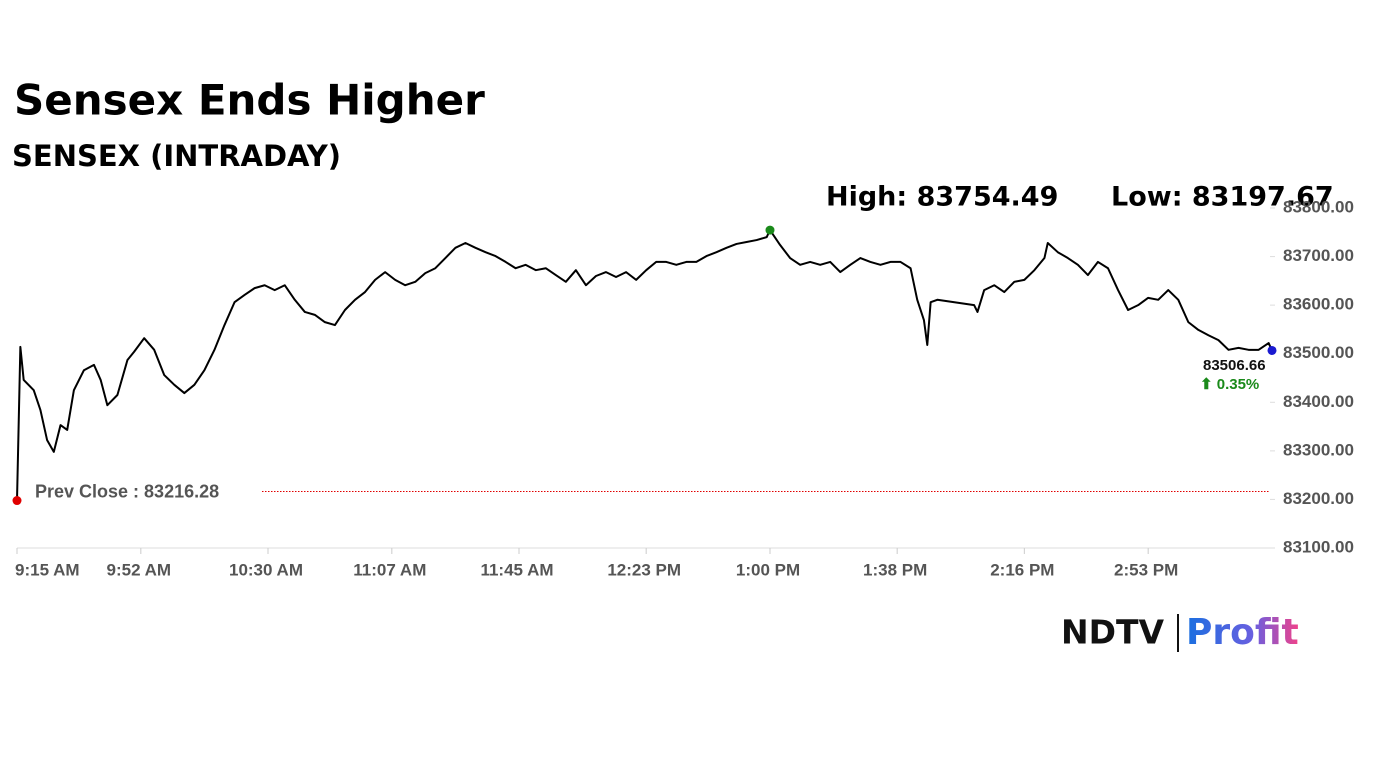  I want to click on low-label: Low: 83197.67, so click(1222, 197).